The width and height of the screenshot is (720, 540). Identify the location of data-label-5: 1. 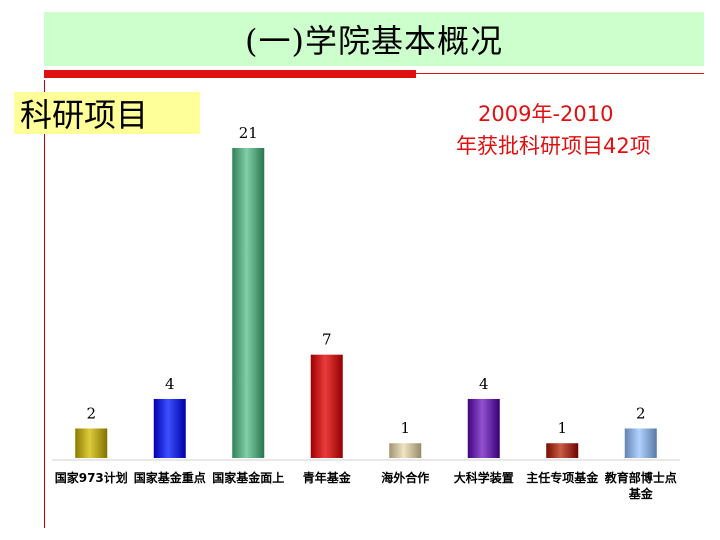
(405, 428).